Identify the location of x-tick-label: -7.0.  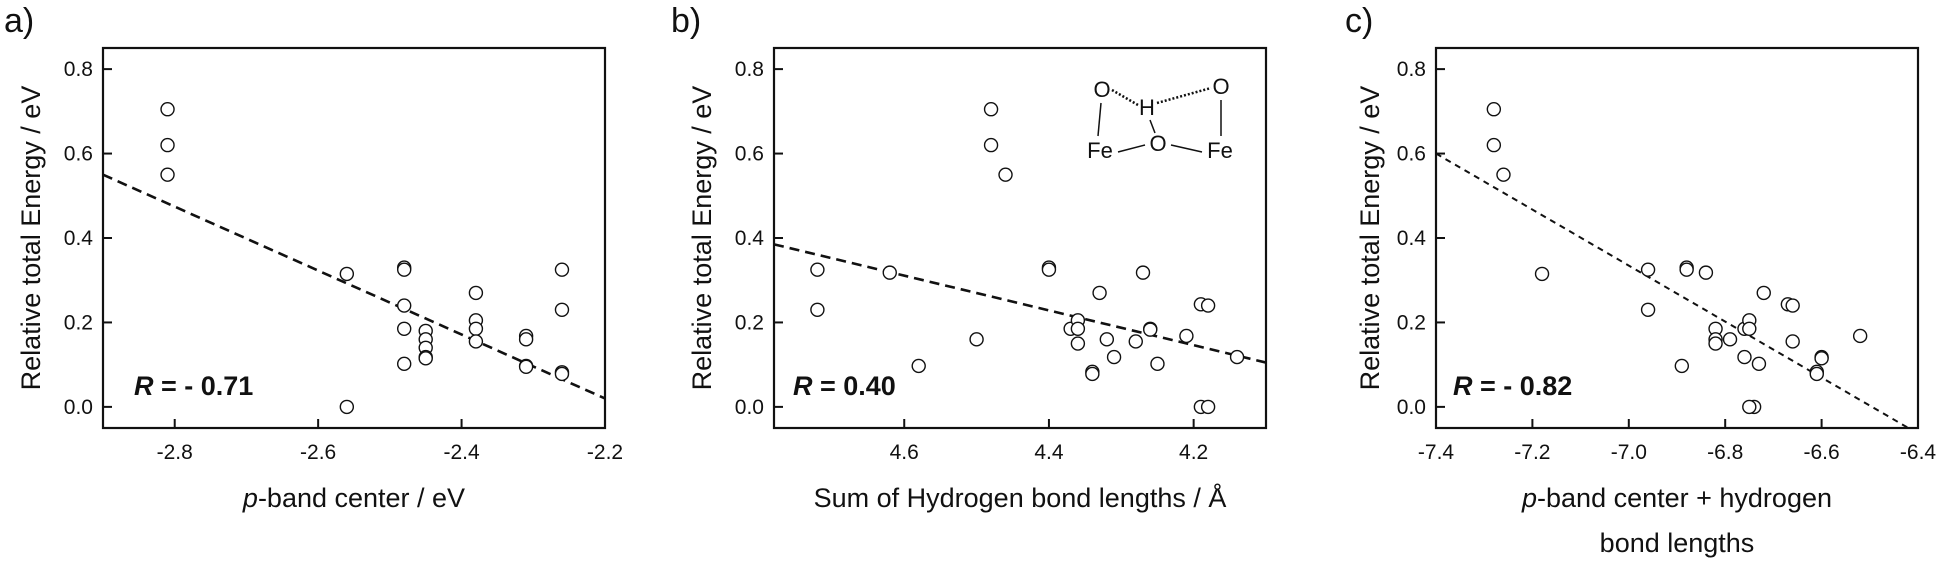
(1629, 452).